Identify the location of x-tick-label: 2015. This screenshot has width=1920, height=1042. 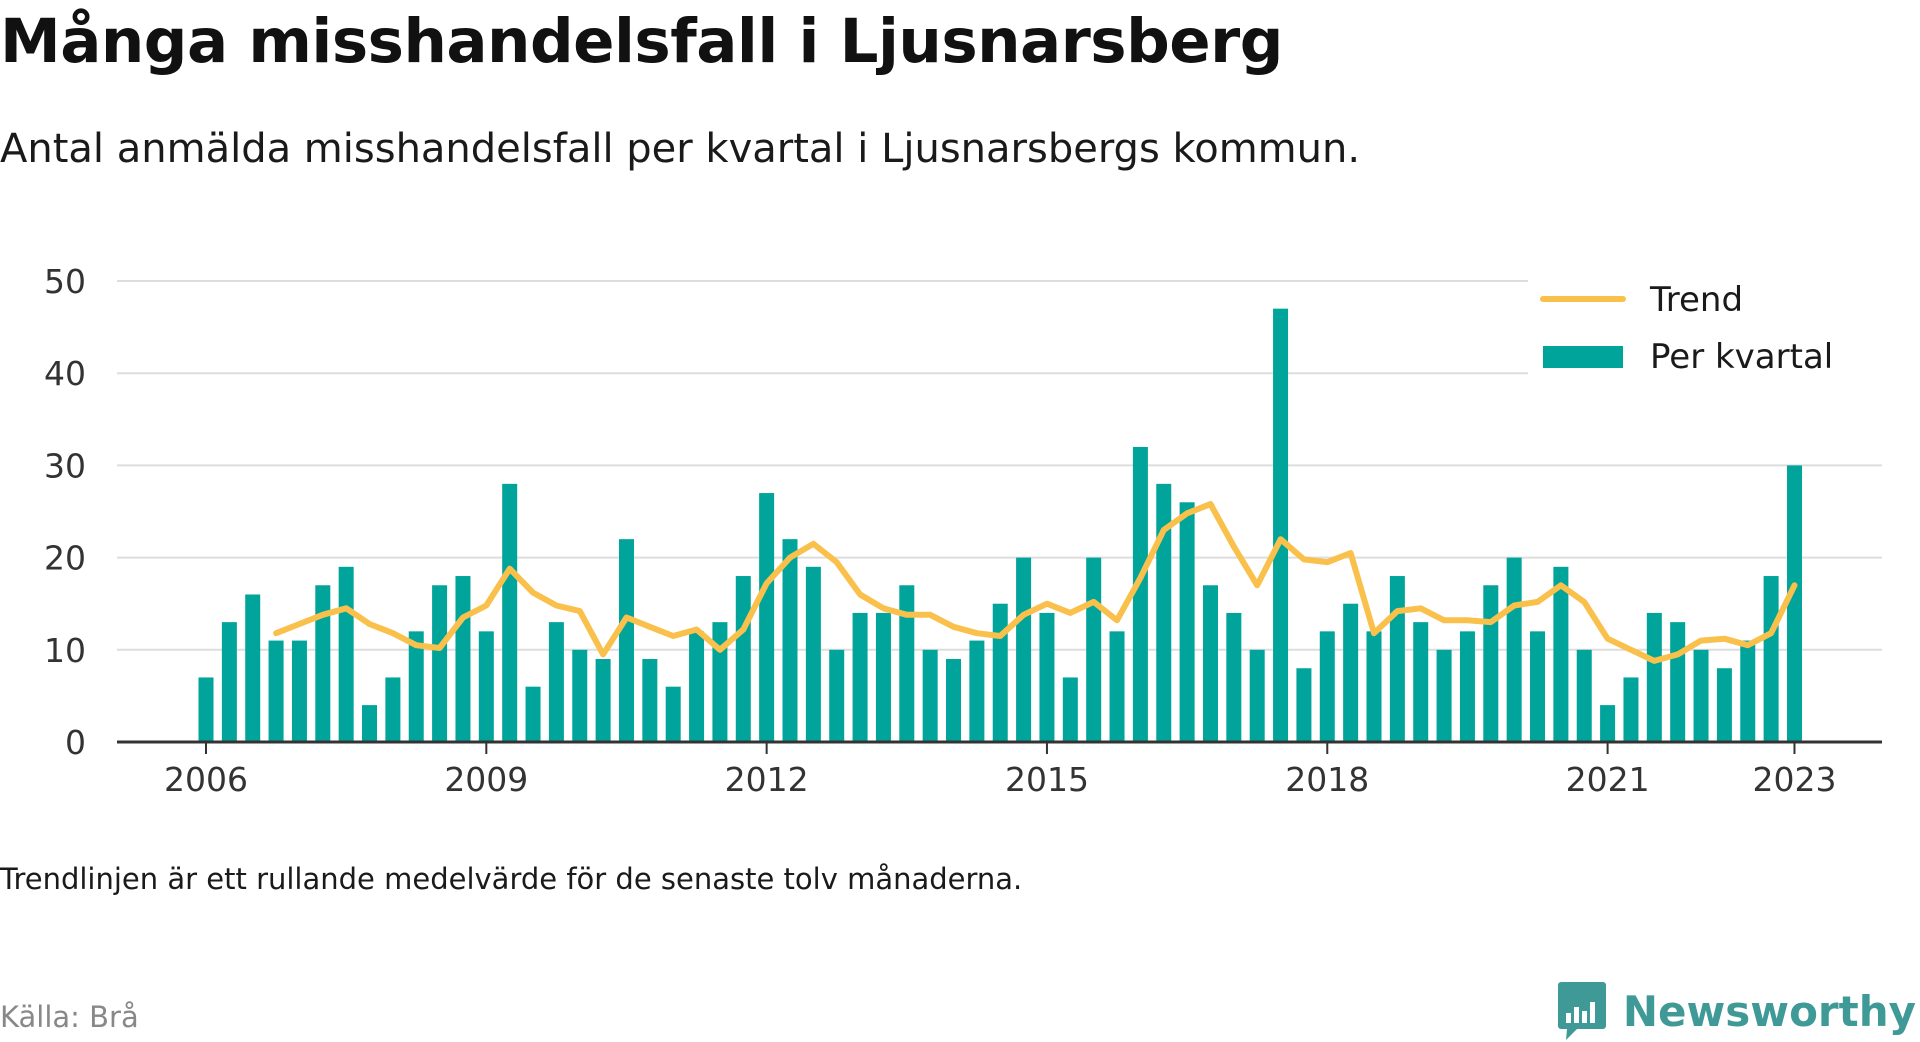
(1047, 779).